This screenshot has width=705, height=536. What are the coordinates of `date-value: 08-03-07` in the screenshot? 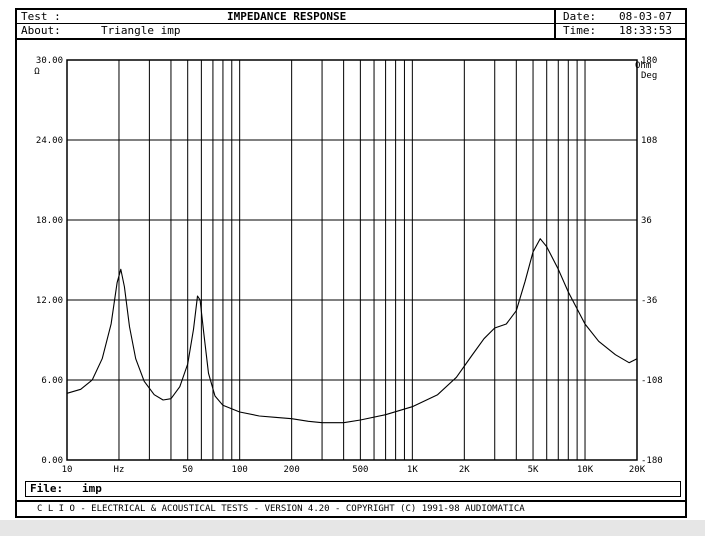 It's located at (645, 16).